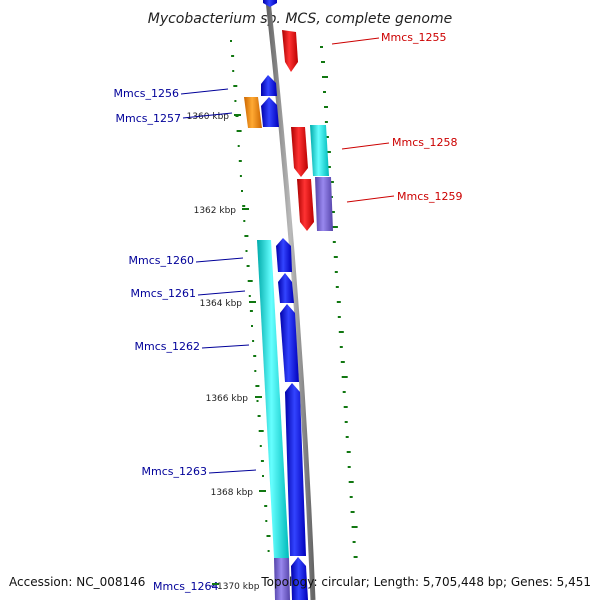 The image size is (600, 600). Describe the element at coordinates (148, 118) in the screenshot. I see `gene-label-mmcs-1257: Mmcs_1257` at that location.